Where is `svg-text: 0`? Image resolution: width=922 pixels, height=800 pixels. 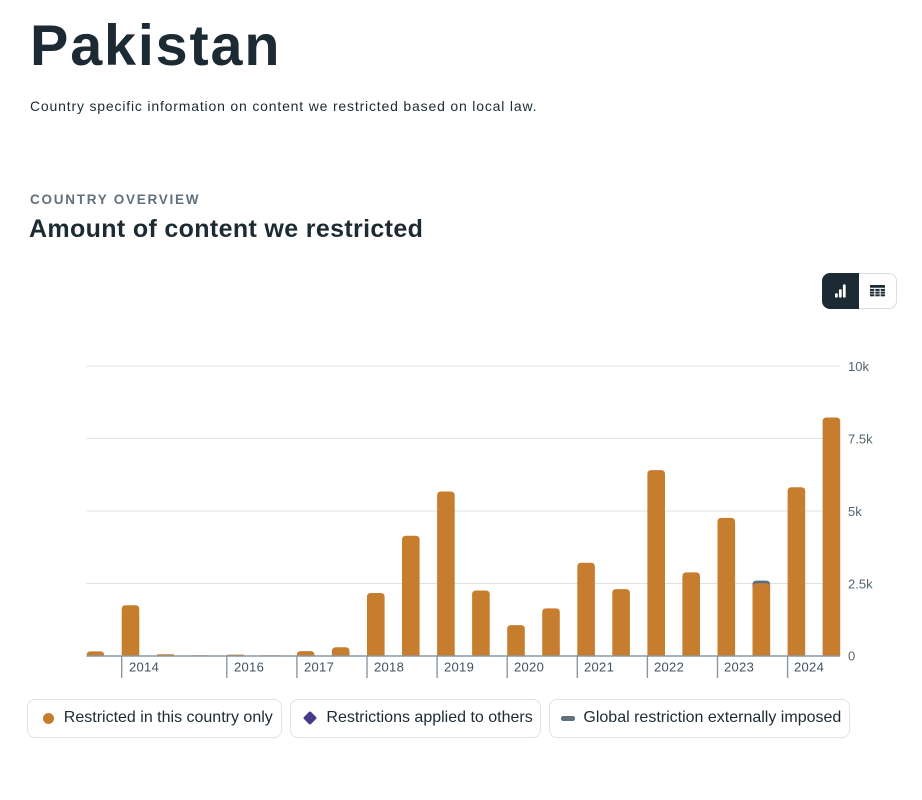 svg-text: 0 is located at coordinates (851, 656).